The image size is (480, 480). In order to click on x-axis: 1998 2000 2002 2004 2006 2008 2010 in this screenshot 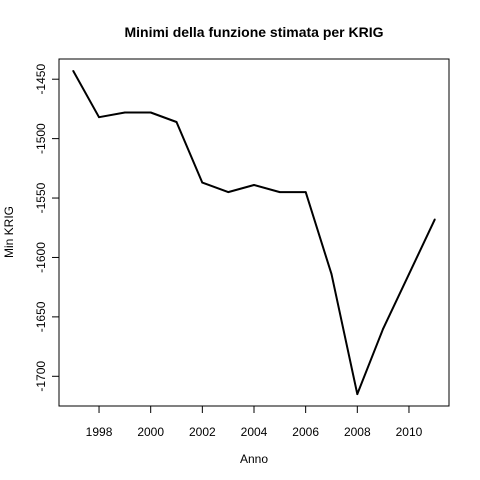, I will do `click(254, 422)`.